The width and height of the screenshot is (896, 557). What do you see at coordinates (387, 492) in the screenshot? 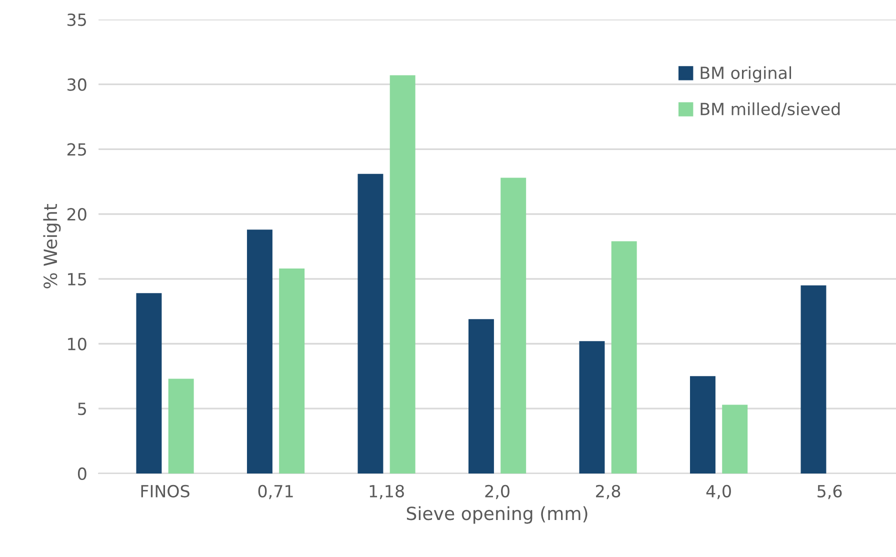
I see `x-tick-label: 1,18` at bounding box center [387, 492].